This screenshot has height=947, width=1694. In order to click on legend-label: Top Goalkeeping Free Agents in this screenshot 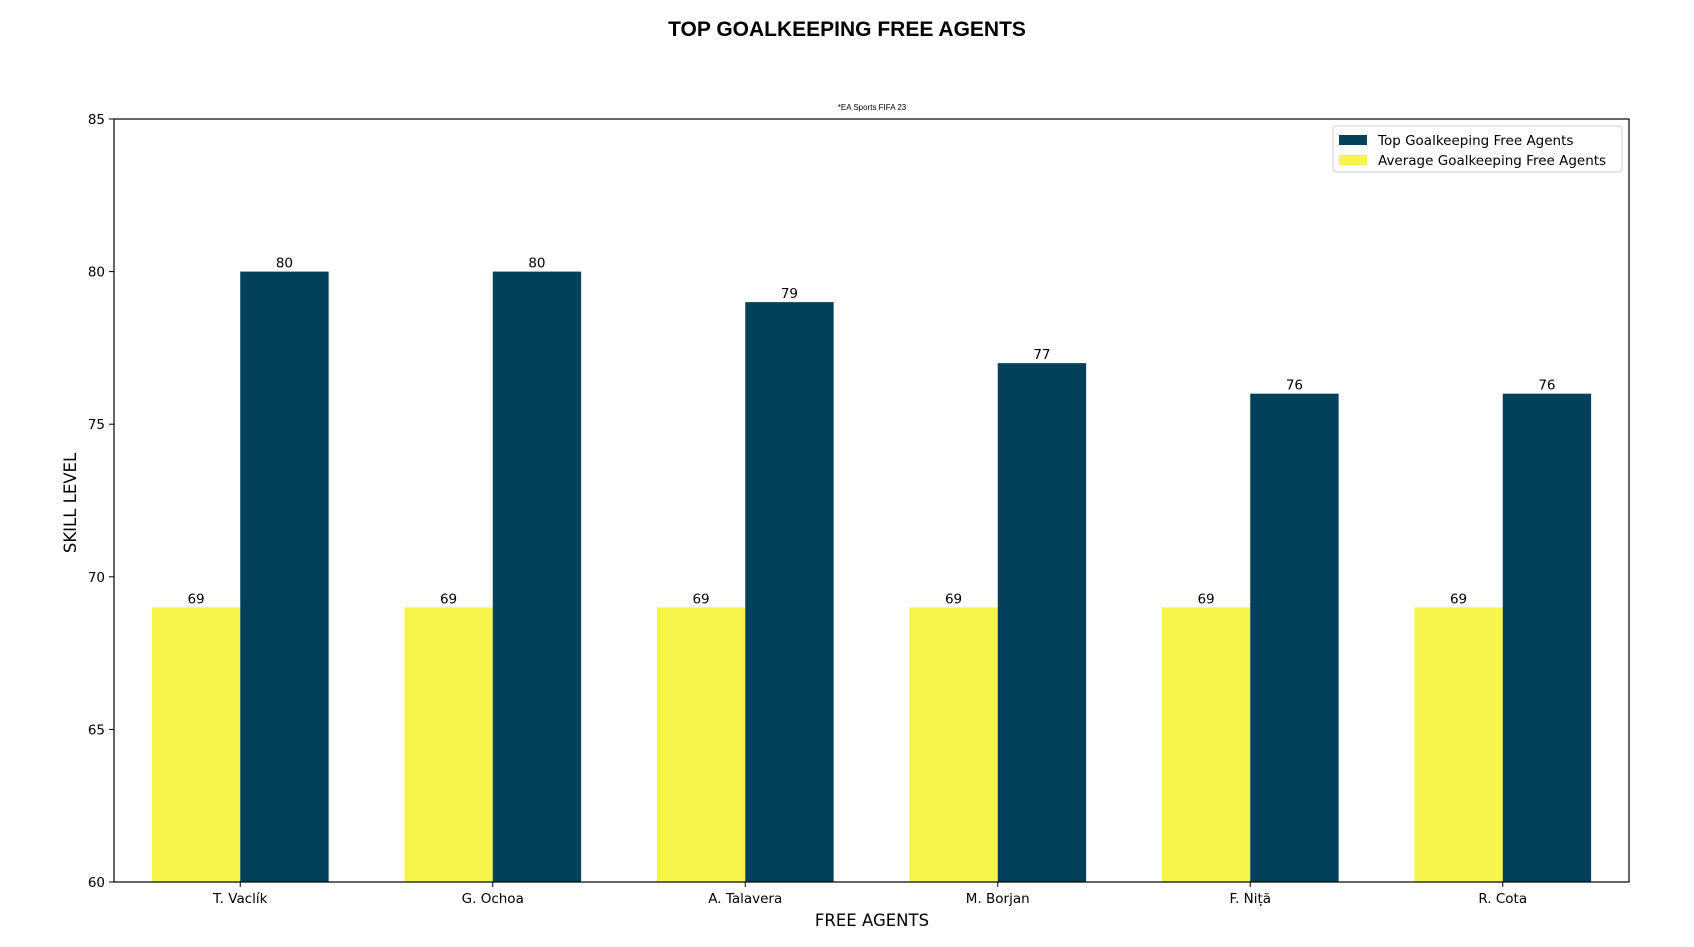, I will do `click(1475, 141)`.